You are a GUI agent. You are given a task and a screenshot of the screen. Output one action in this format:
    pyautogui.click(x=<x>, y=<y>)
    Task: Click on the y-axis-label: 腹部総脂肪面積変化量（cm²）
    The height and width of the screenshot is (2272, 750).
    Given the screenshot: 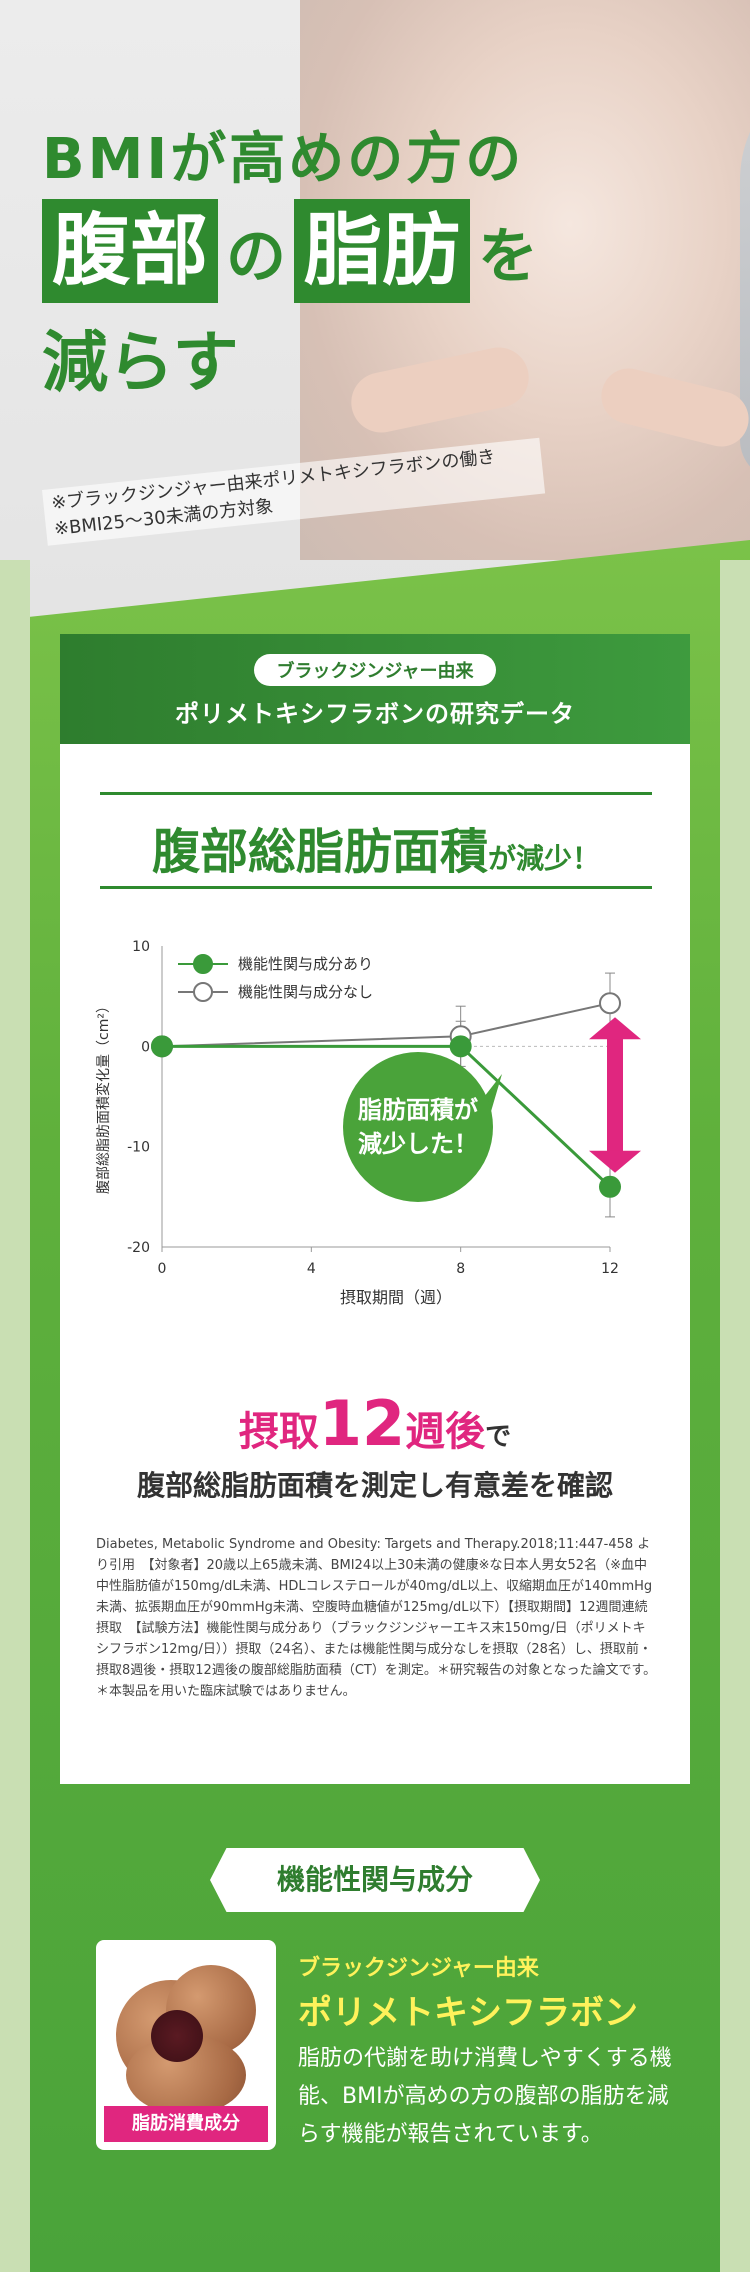 What is the action you would take?
    pyautogui.click(x=103, y=1096)
    